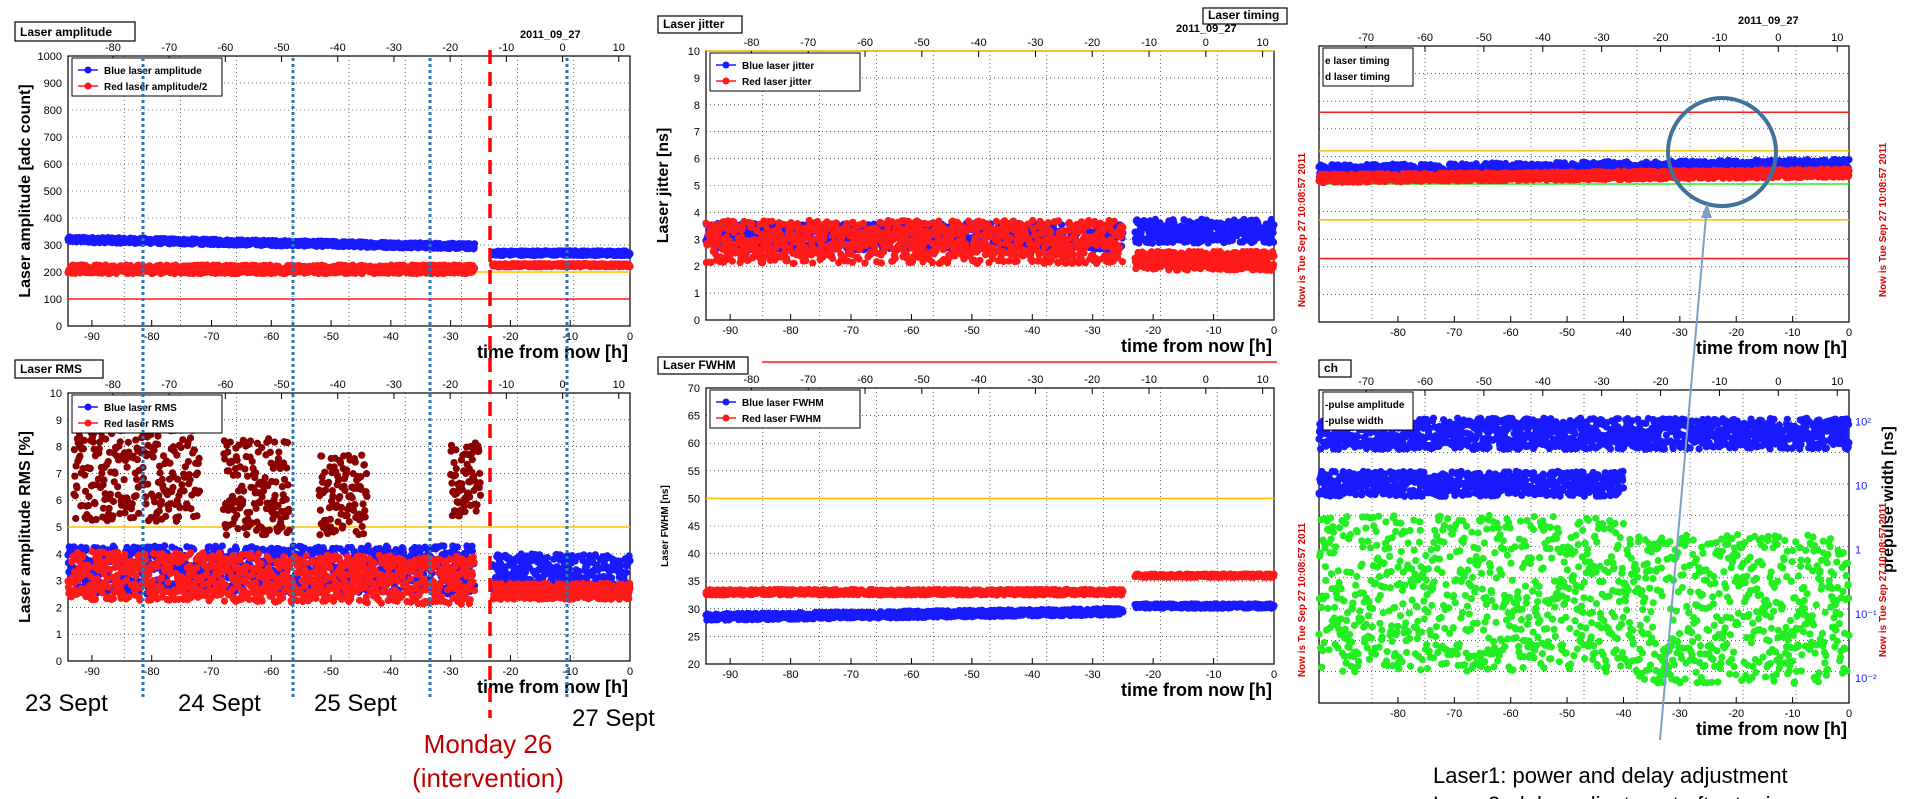 This screenshot has width=1905, height=799. I want to click on y-tick-label: 100, so click(53, 300).